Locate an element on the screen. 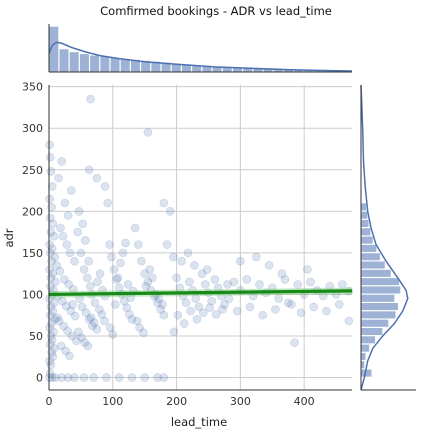 The width and height of the screenshot is (423, 432). regression-line is located at coordinates (200, 293).